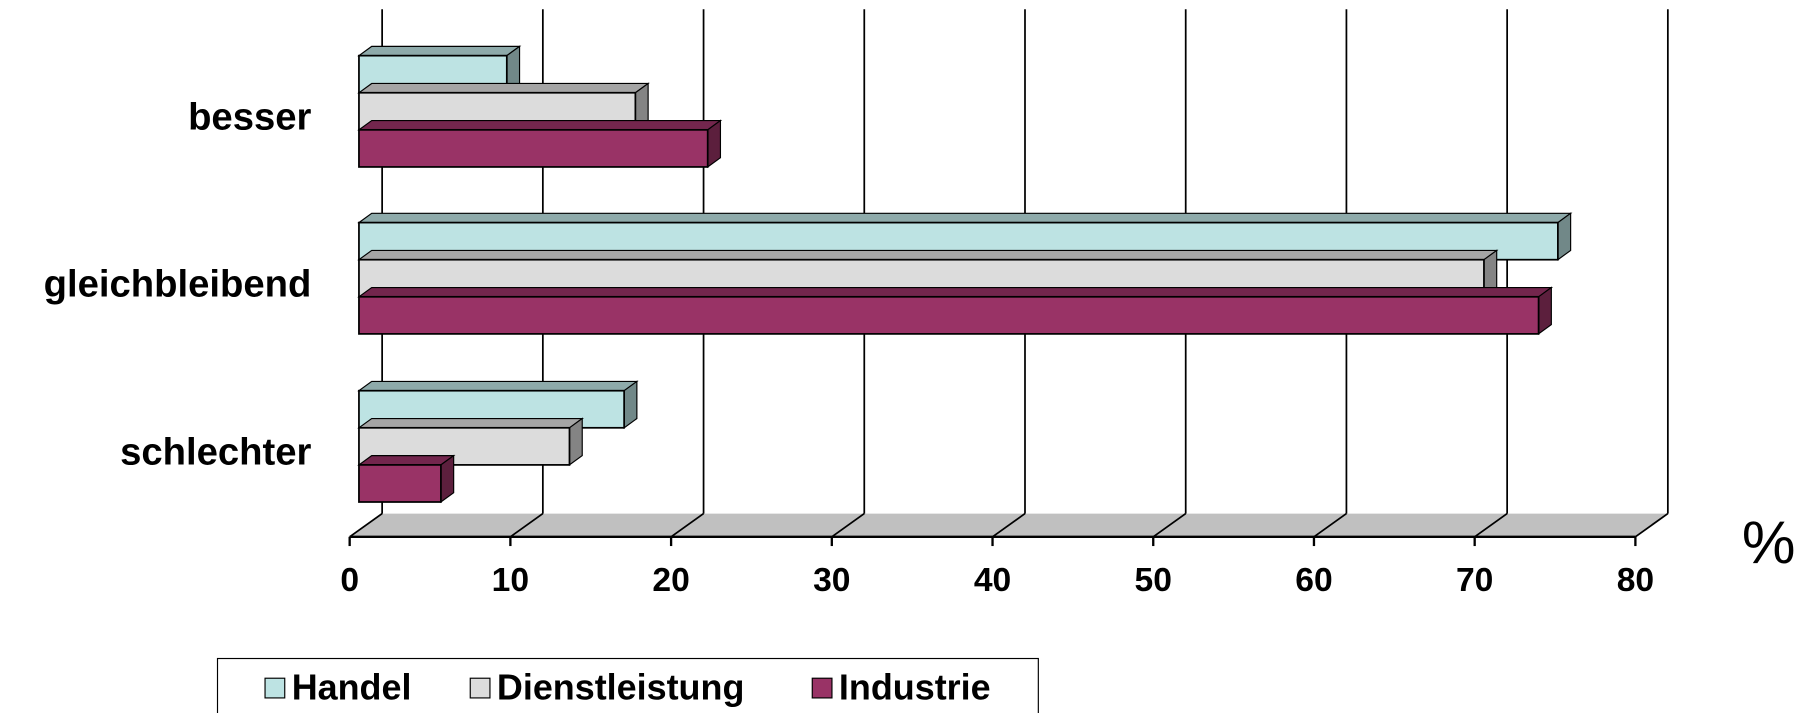 The height and width of the screenshot is (713, 1810). I want to click on x-tick-label: 80, so click(1635, 580).